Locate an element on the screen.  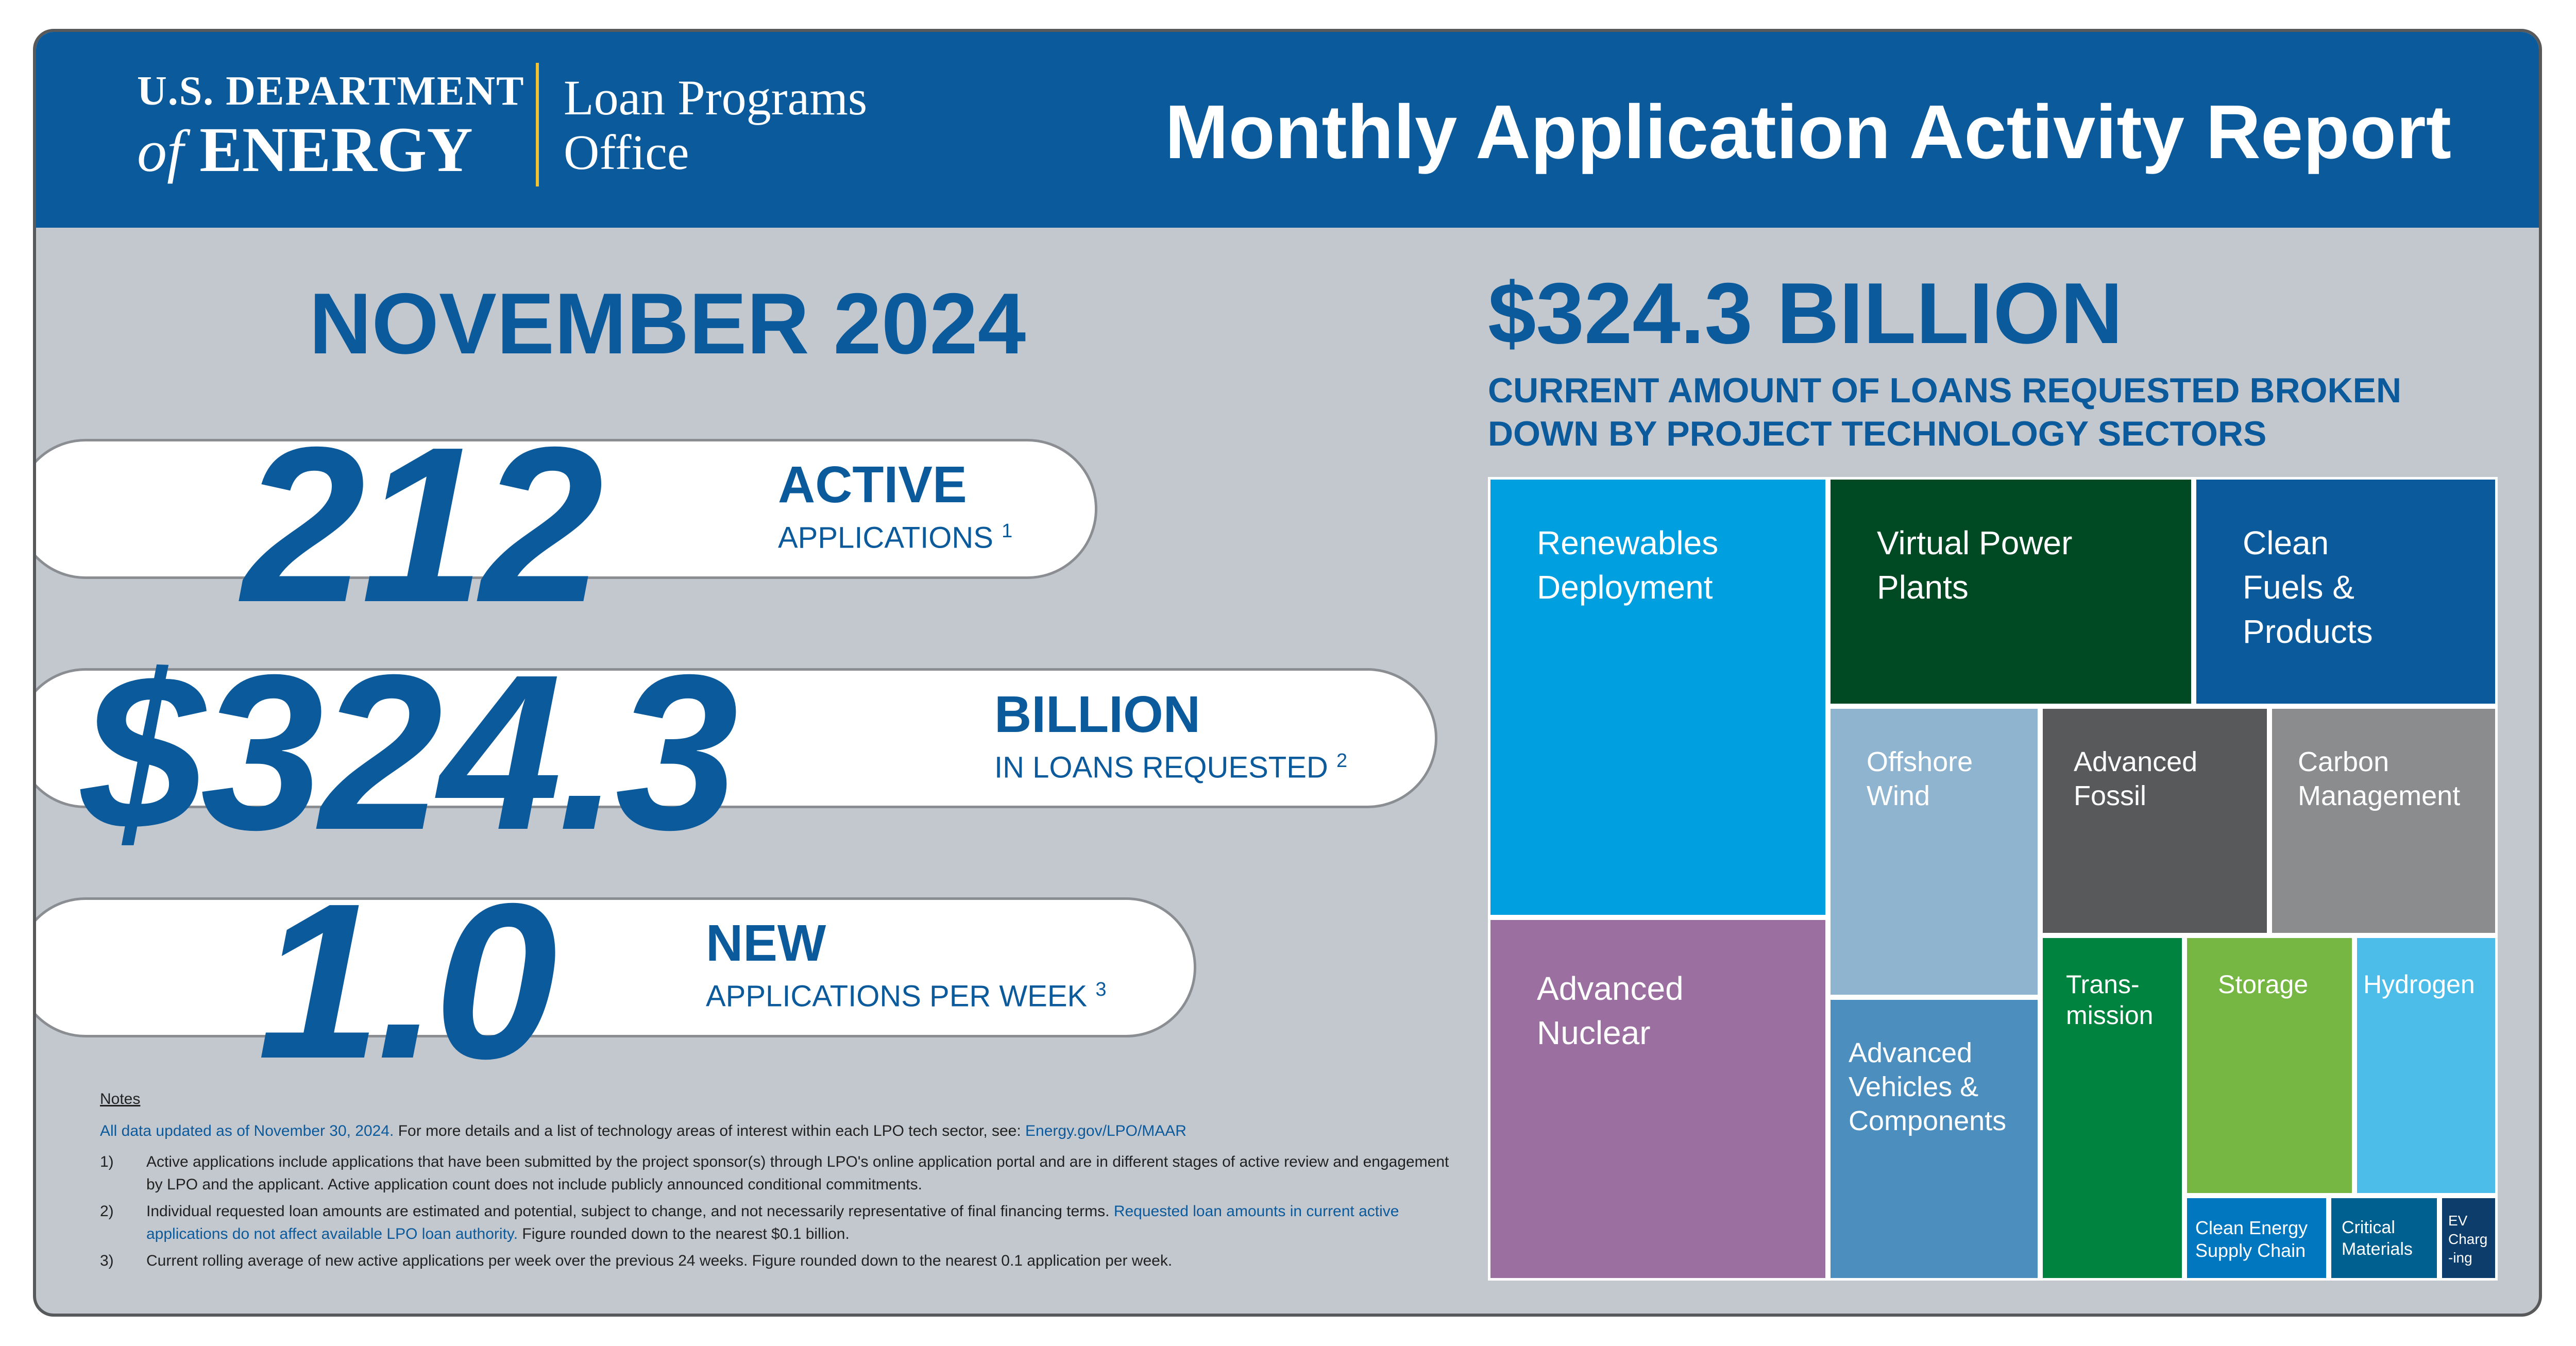
agency-name-line2: of ENERGY is located at coordinates (305, 149).